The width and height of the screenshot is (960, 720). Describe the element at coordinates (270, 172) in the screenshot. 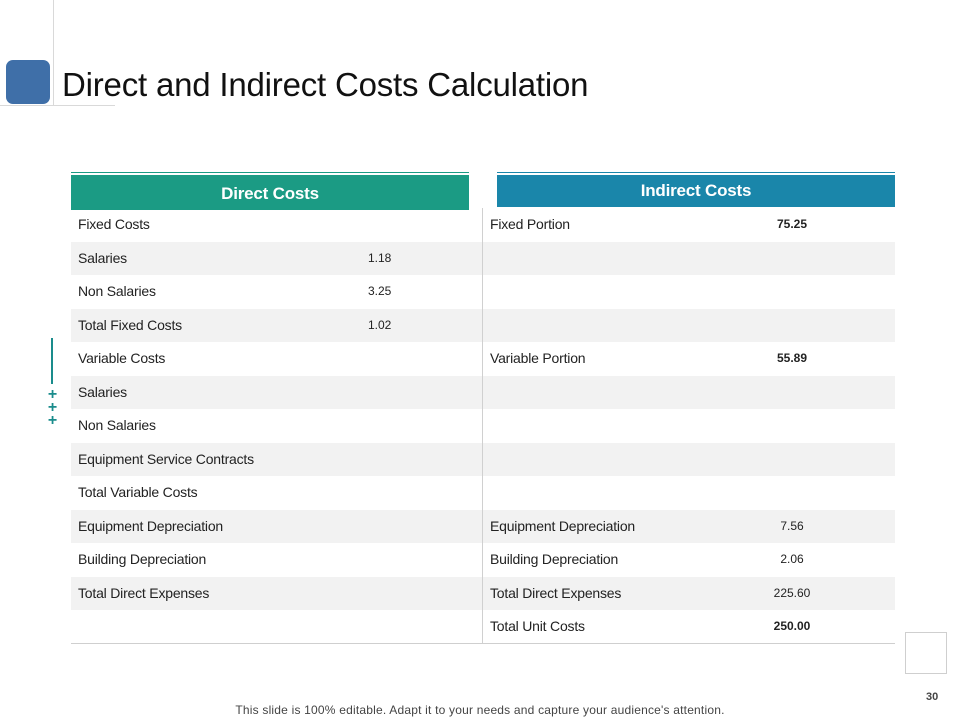

I see `direct-header-topline` at that location.